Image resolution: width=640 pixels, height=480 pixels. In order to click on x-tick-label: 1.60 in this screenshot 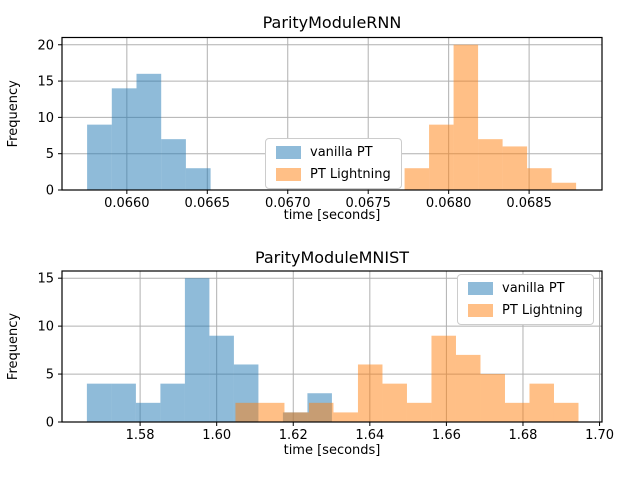, I will do `click(216, 435)`.